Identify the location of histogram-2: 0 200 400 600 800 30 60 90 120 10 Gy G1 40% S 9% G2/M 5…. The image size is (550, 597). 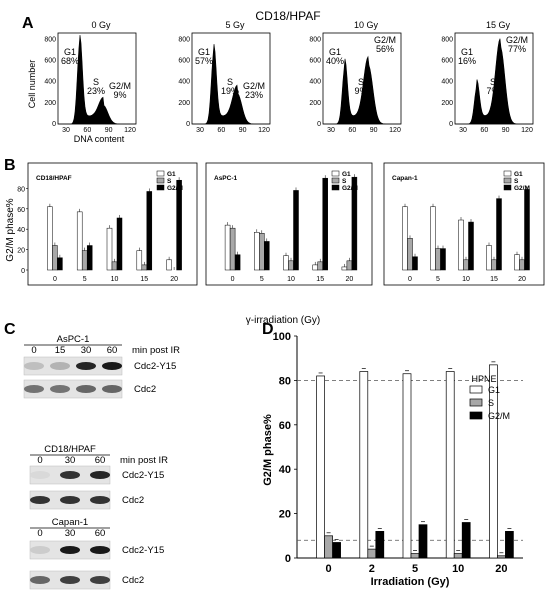
(355, 77).